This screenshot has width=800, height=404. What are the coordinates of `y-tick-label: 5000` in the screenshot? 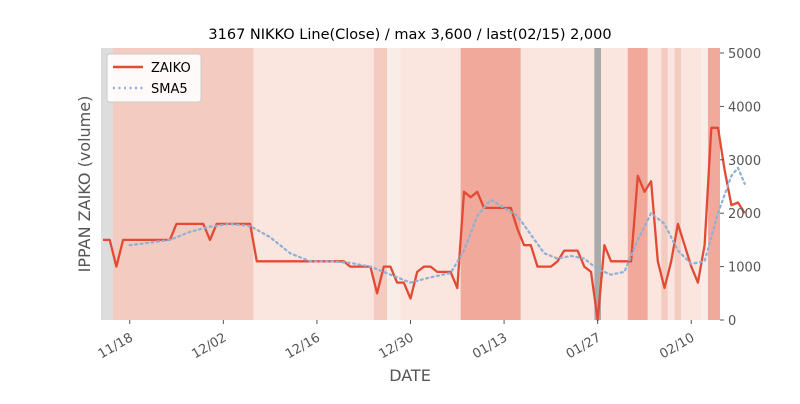 It's located at (744, 54).